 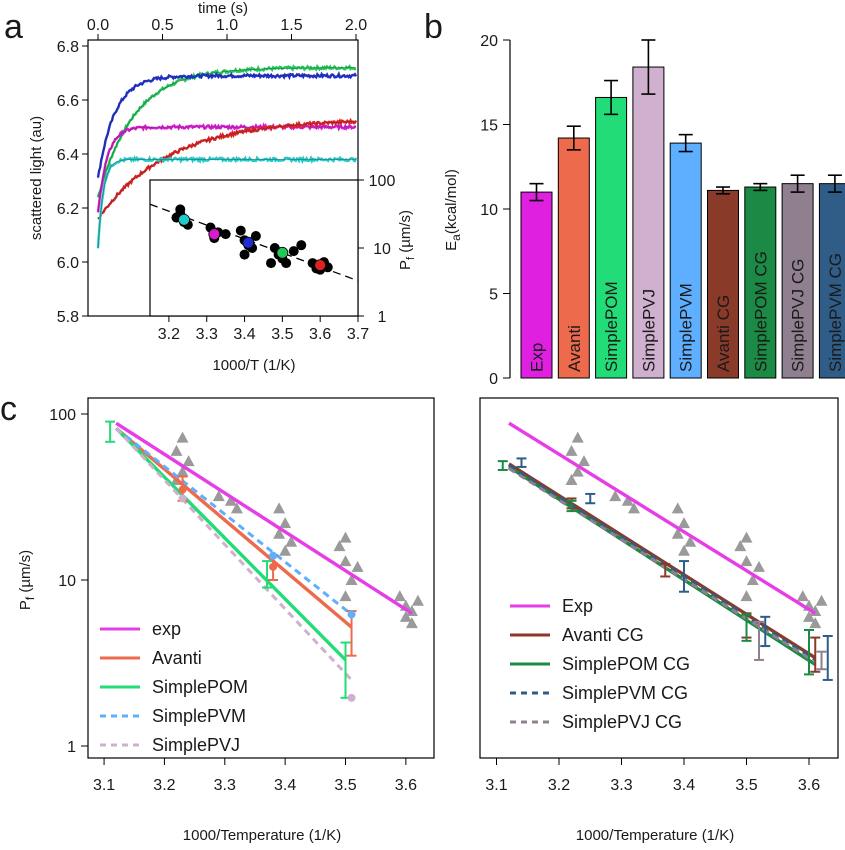 I want to click on bar-label: SimplePVM CG, so click(x=835, y=312).